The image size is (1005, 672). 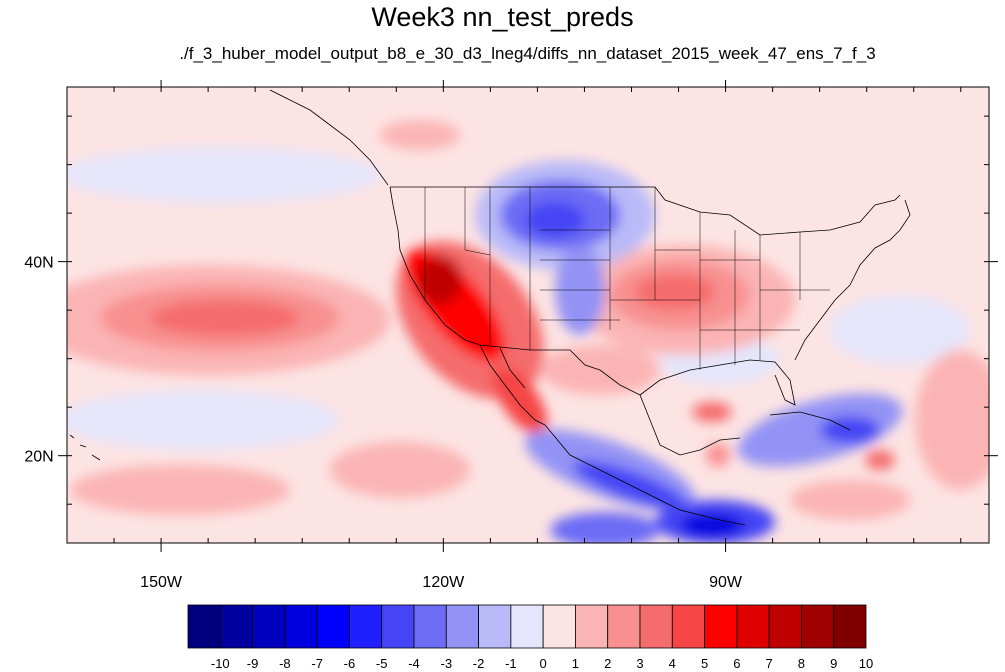 What do you see at coordinates (329, 137) in the screenshot?
I see `bc-coast` at bounding box center [329, 137].